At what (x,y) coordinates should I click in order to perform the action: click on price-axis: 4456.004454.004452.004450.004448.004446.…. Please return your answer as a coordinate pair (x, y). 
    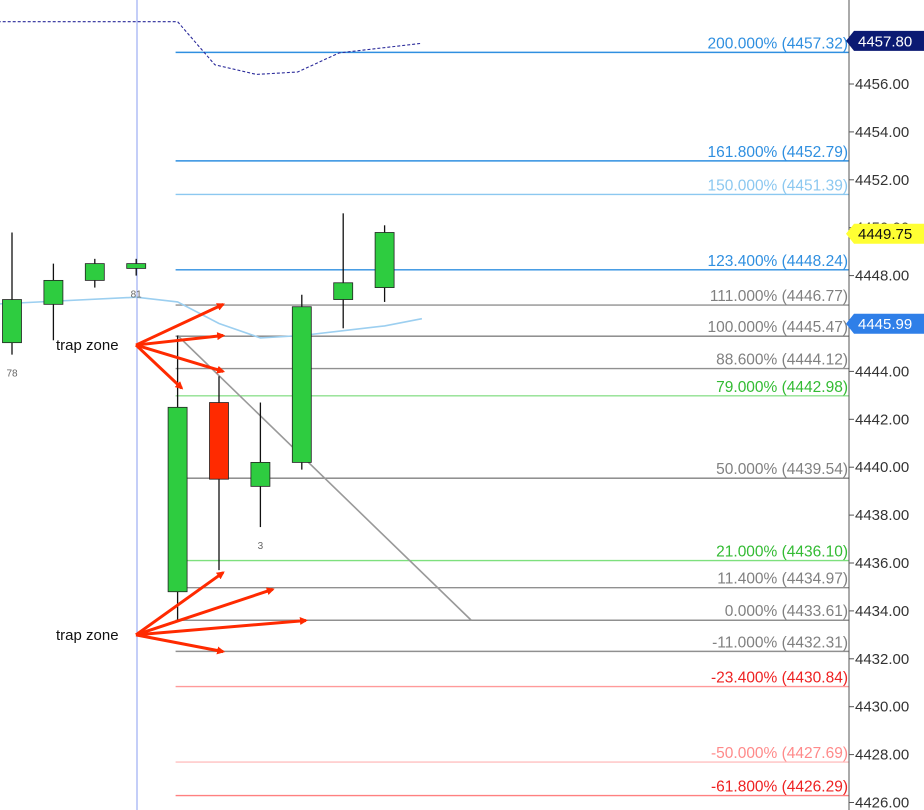
    Looking at the image, I should click on (878, 405).